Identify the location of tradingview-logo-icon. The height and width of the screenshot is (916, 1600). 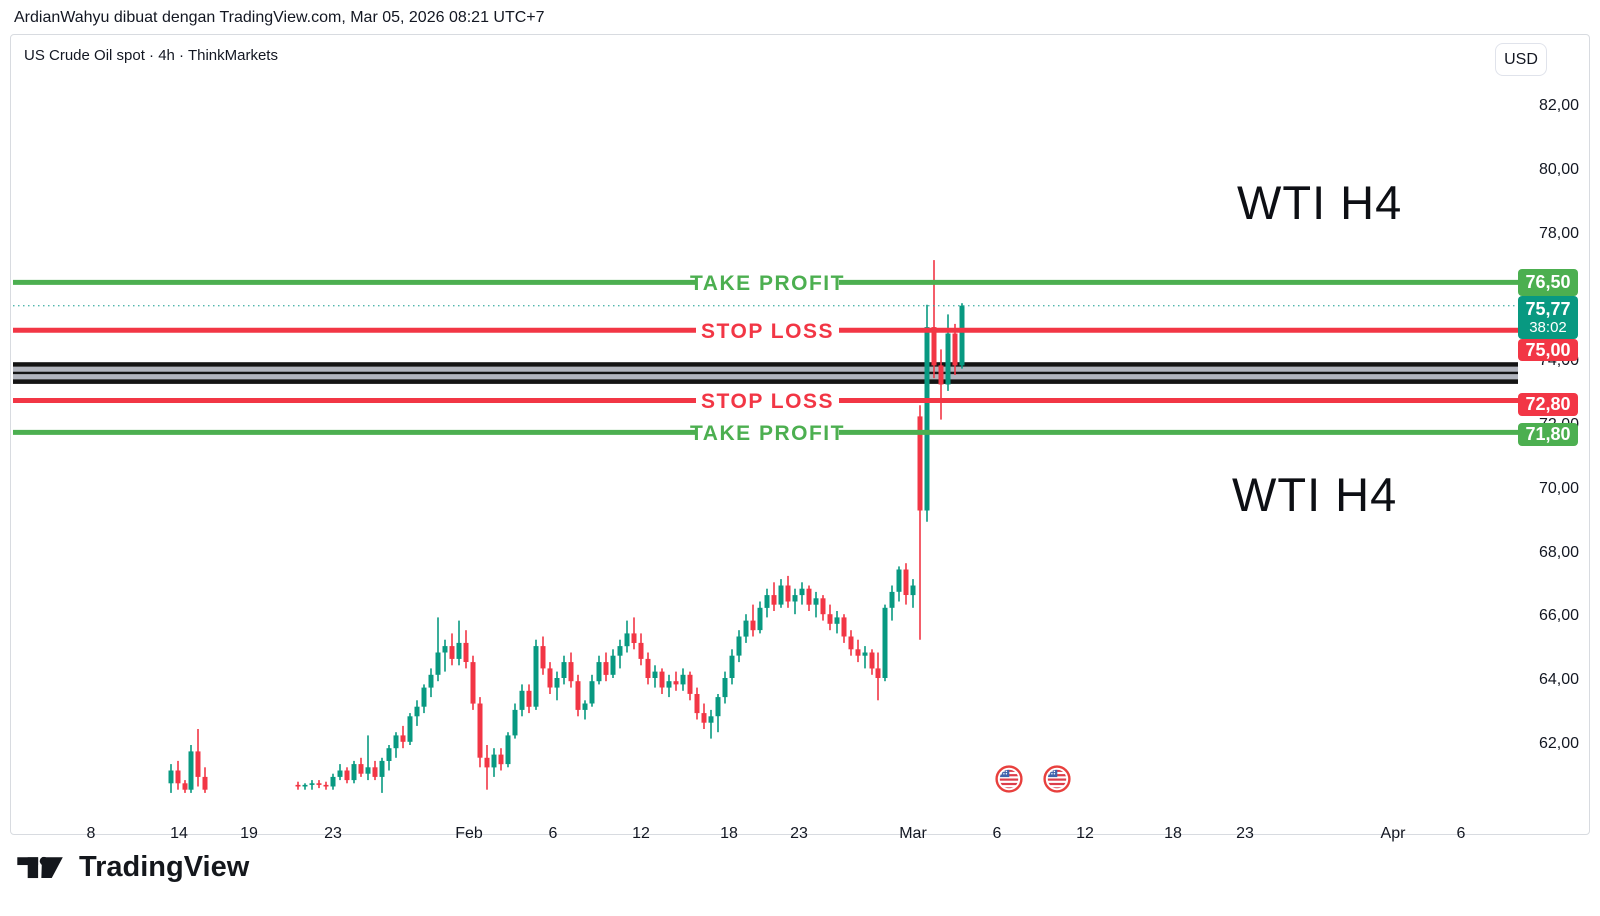
(40, 867).